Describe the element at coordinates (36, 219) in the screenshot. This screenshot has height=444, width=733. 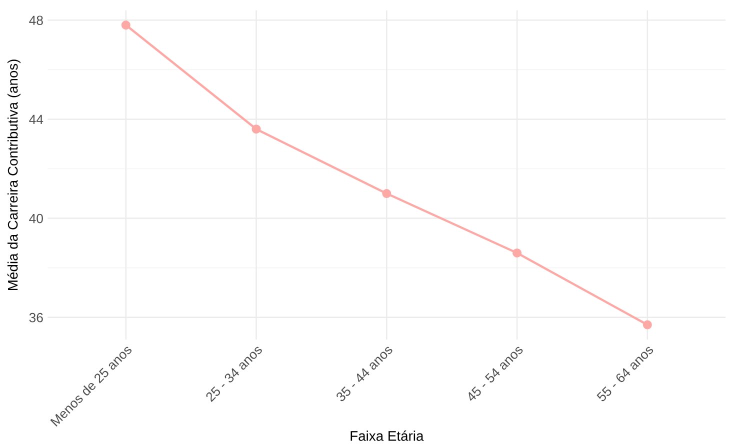
I see `y-tick-label: 40` at that location.